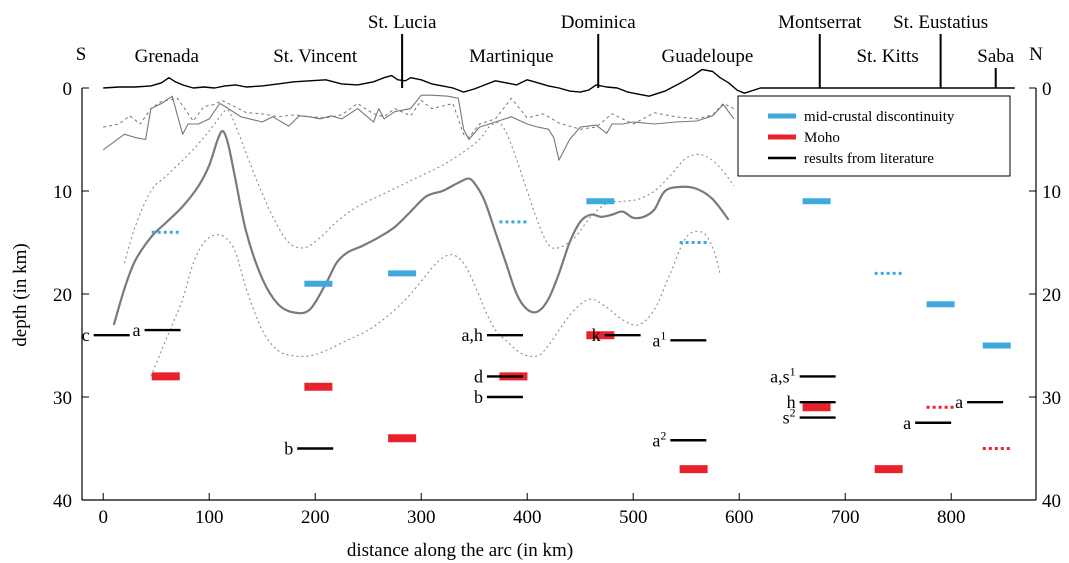  Describe the element at coordinates (478, 376) in the screenshot. I see `literature-result-label: d` at that location.